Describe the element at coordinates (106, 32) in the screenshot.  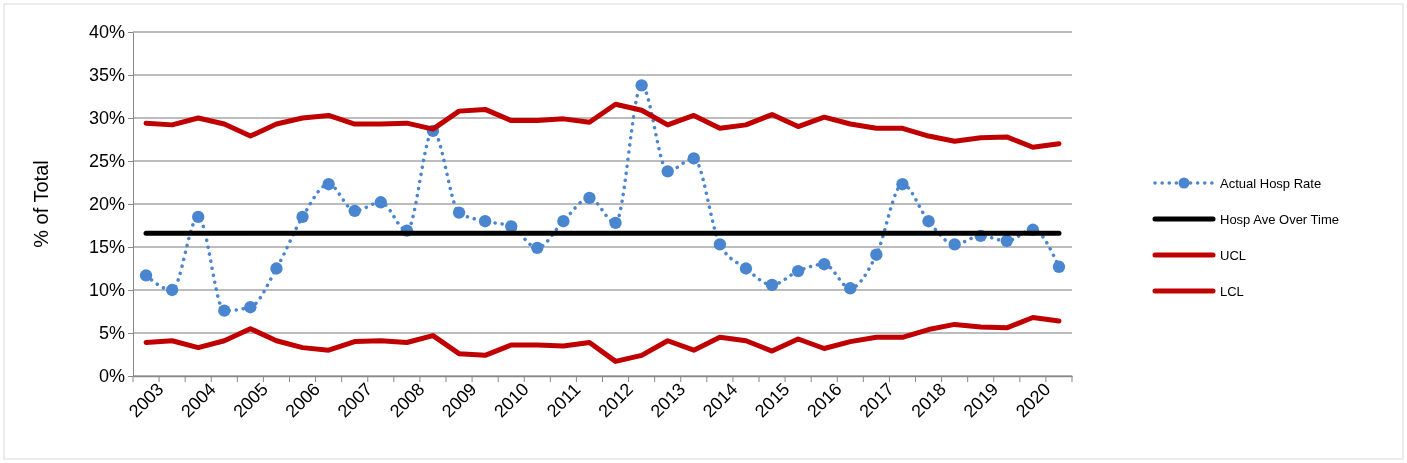
I see `y-tick-label: 40%` at that location.